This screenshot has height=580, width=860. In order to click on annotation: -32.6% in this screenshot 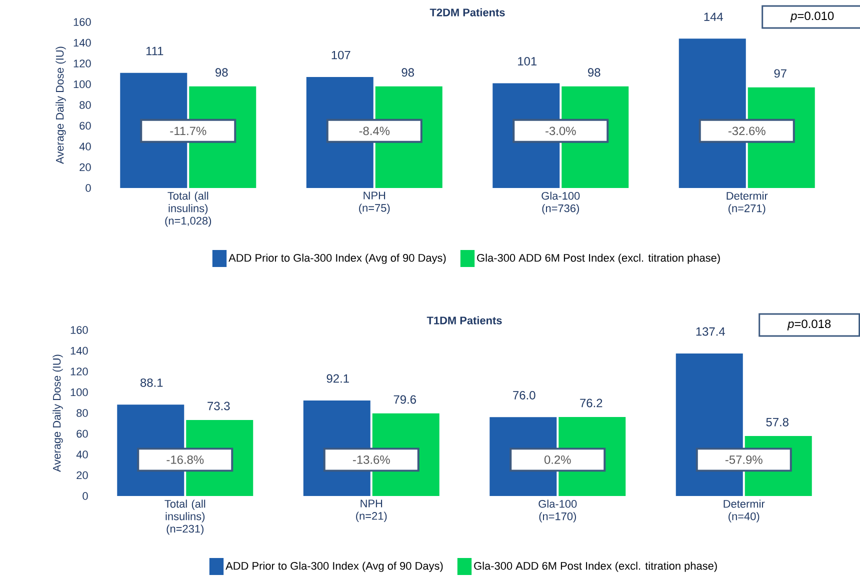, I will do `click(747, 131)`.